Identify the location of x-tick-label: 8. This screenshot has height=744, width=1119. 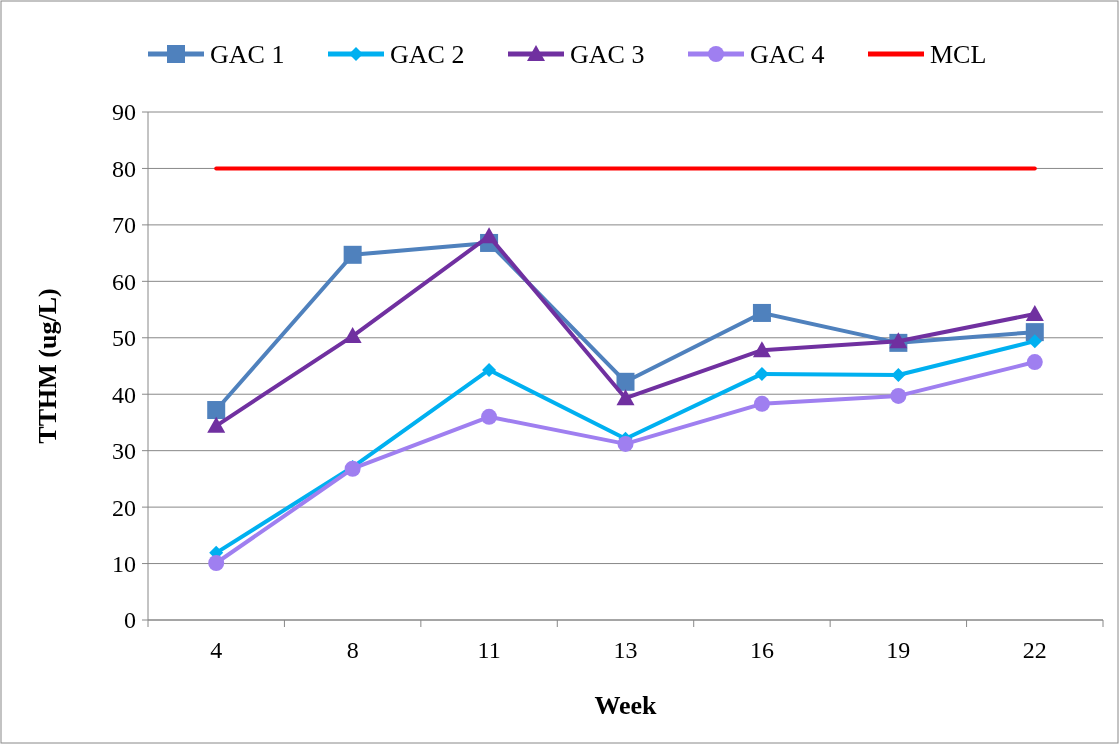
(352, 650).